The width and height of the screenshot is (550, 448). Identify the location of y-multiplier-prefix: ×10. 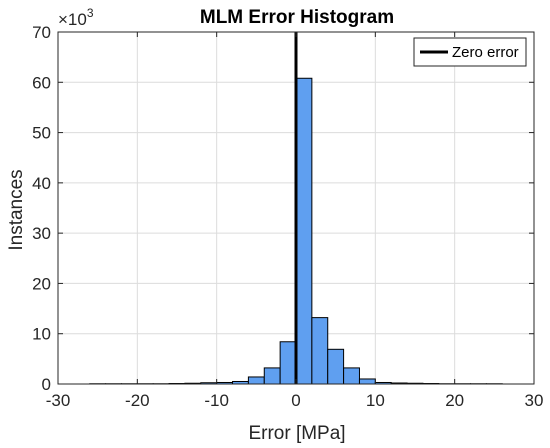
(72, 19).